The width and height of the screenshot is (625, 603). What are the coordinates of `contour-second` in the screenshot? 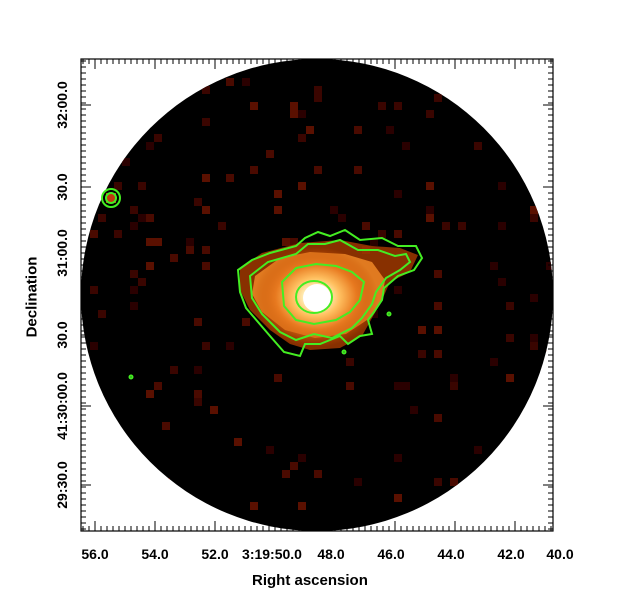 It's located at (330, 290).